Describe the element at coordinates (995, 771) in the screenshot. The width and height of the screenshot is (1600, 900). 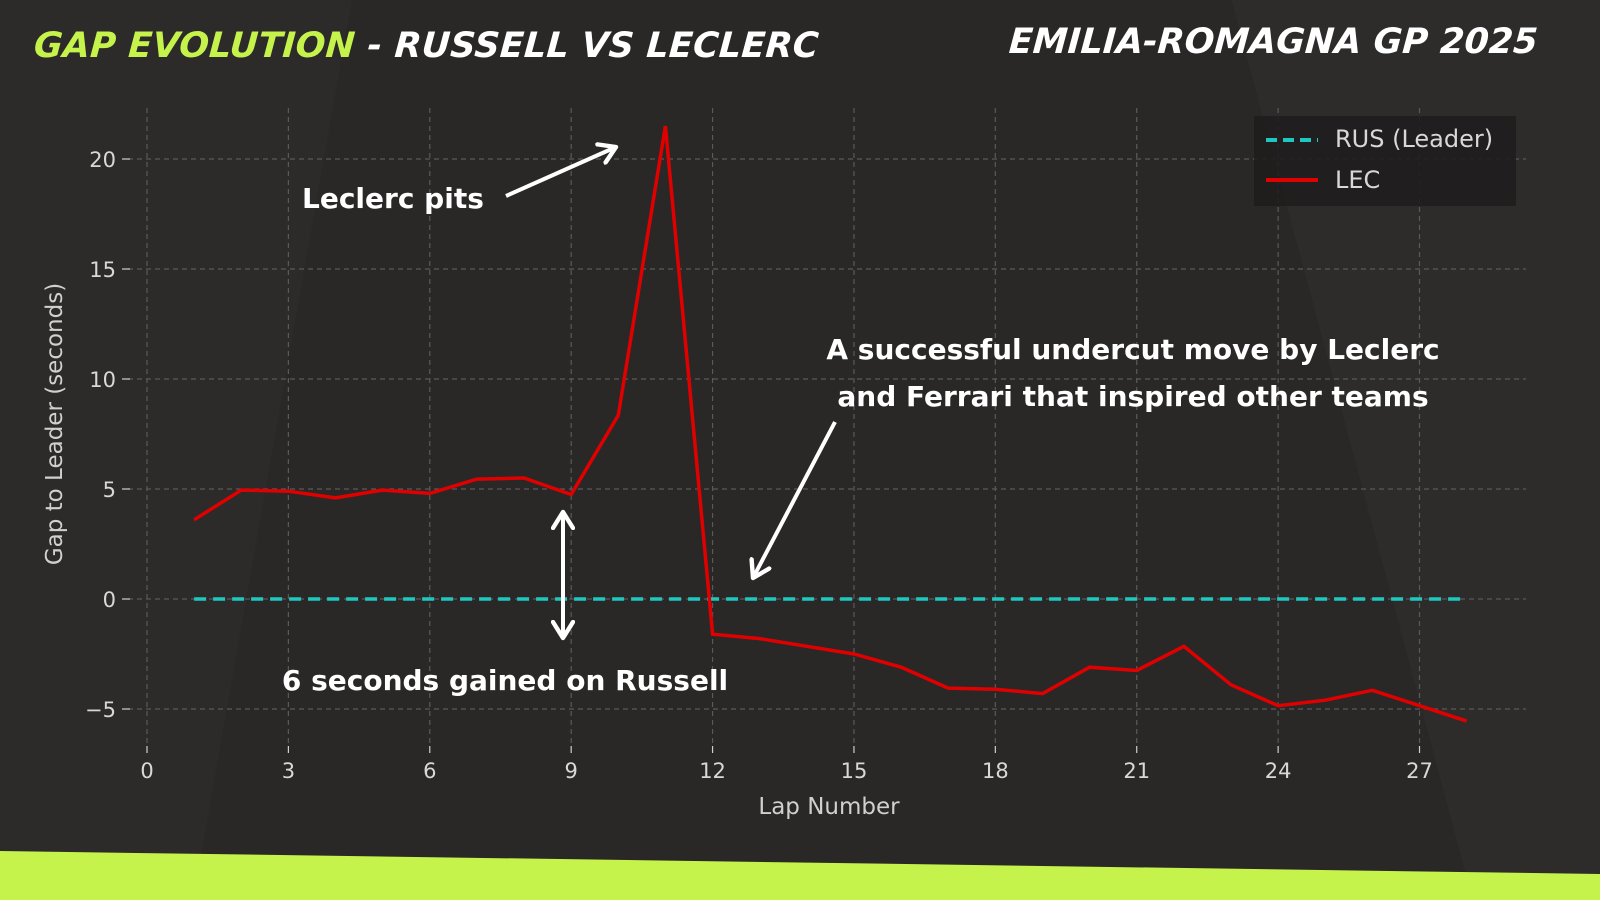
I see `x-tick-label: 18` at that location.